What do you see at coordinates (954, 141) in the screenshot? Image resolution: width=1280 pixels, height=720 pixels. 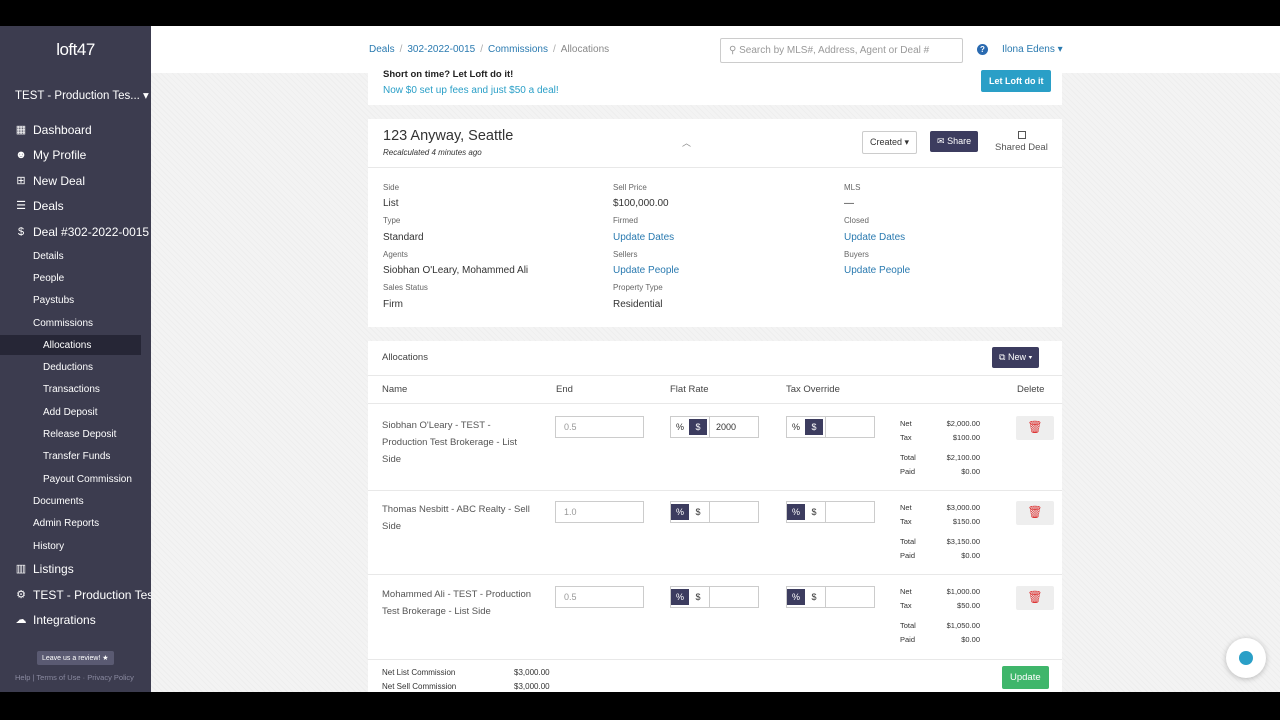 I see `share-button: ✉ Share` at bounding box center [954, 141].